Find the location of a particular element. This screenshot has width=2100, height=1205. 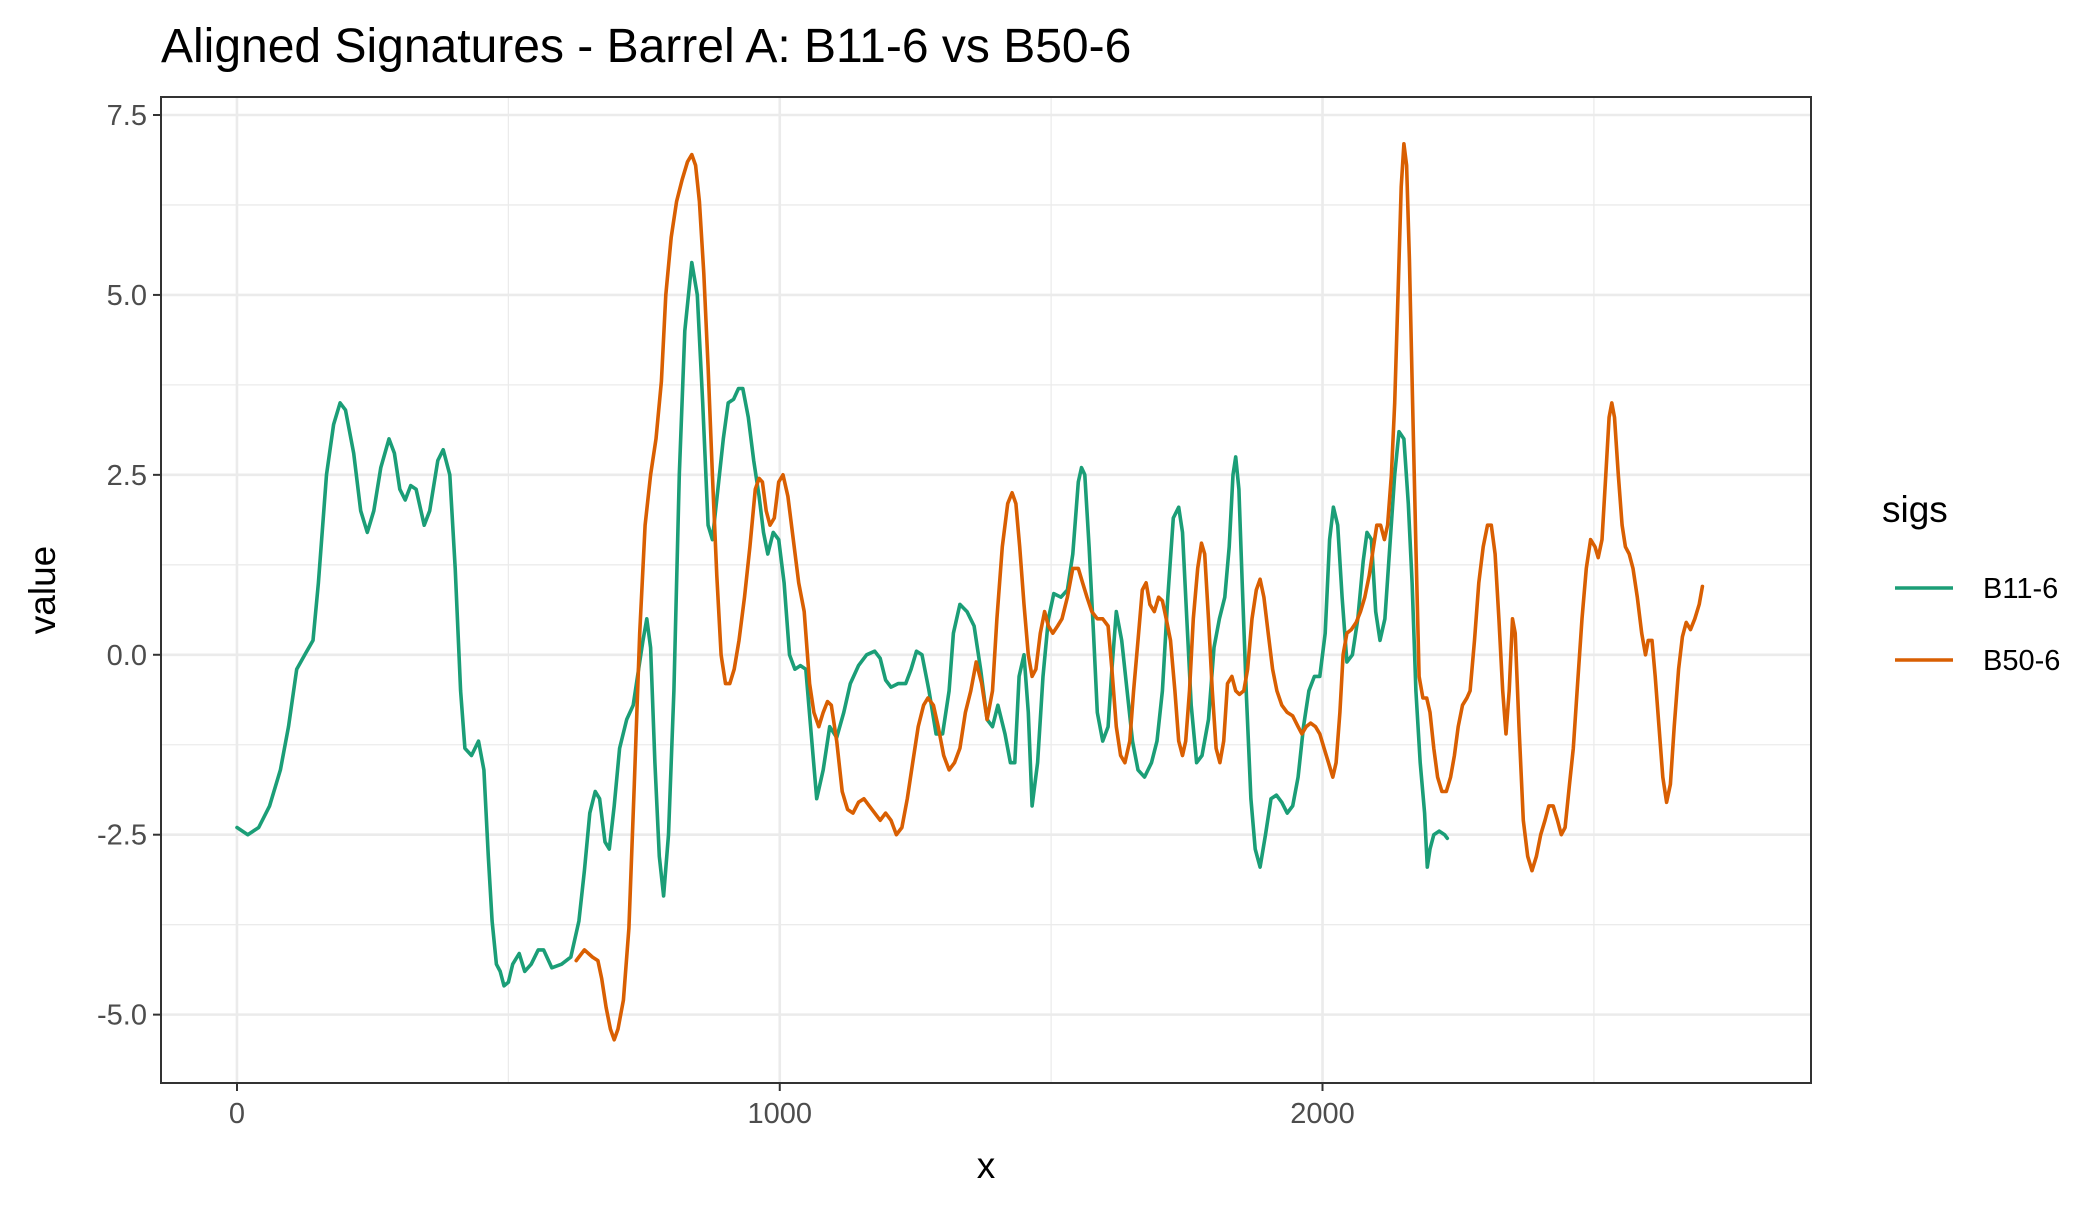

y-tick-label: -2.5 is located at coordinates (122, 836).